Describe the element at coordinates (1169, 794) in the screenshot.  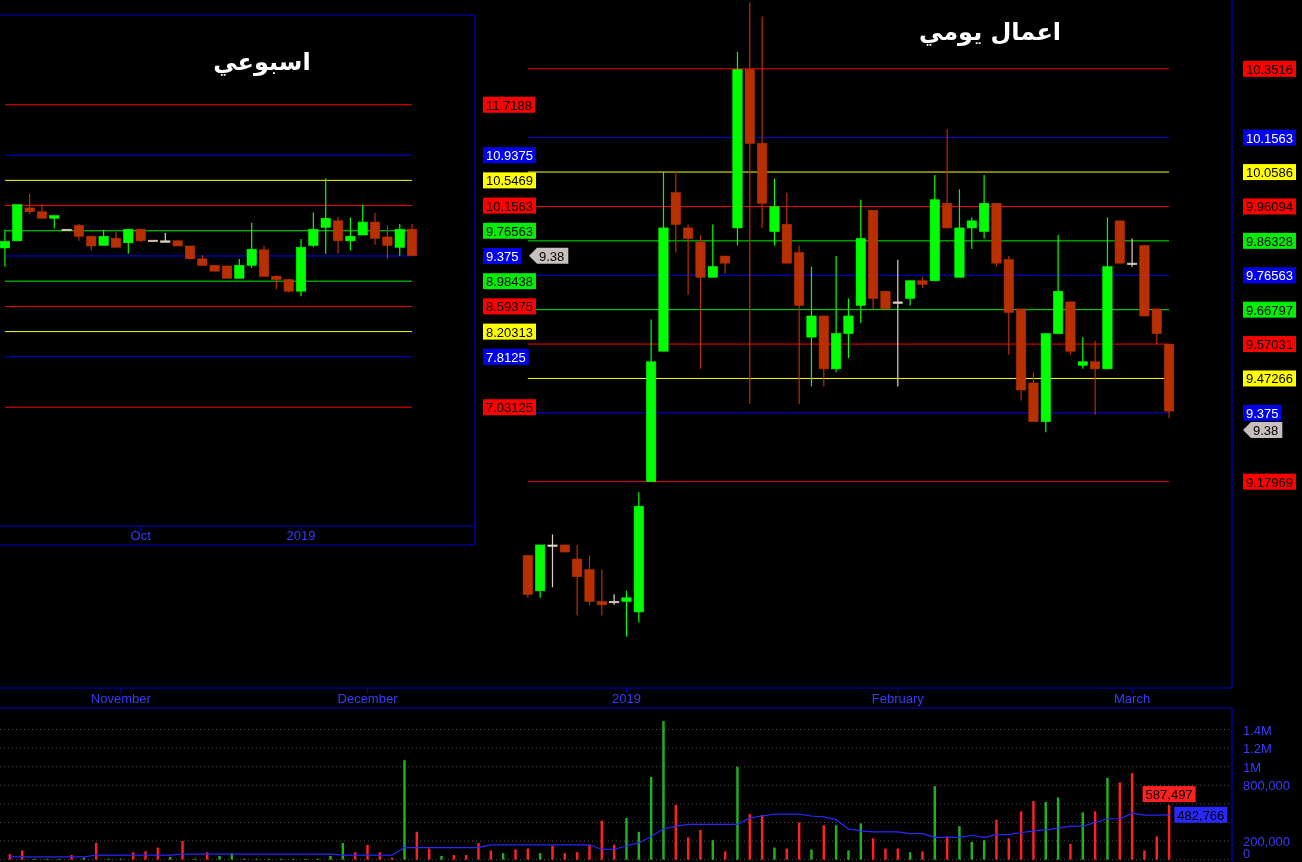
I see `label: 587,497` at that location.